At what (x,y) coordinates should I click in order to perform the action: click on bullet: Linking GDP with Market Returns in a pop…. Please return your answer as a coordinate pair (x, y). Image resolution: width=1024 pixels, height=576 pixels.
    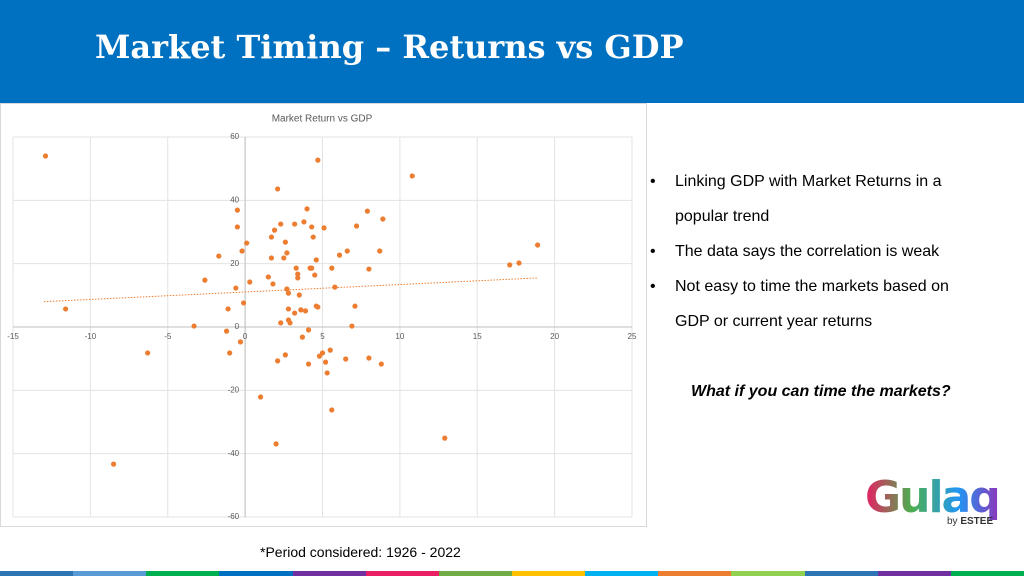
    Looking at the image, I should click on (812, 199).